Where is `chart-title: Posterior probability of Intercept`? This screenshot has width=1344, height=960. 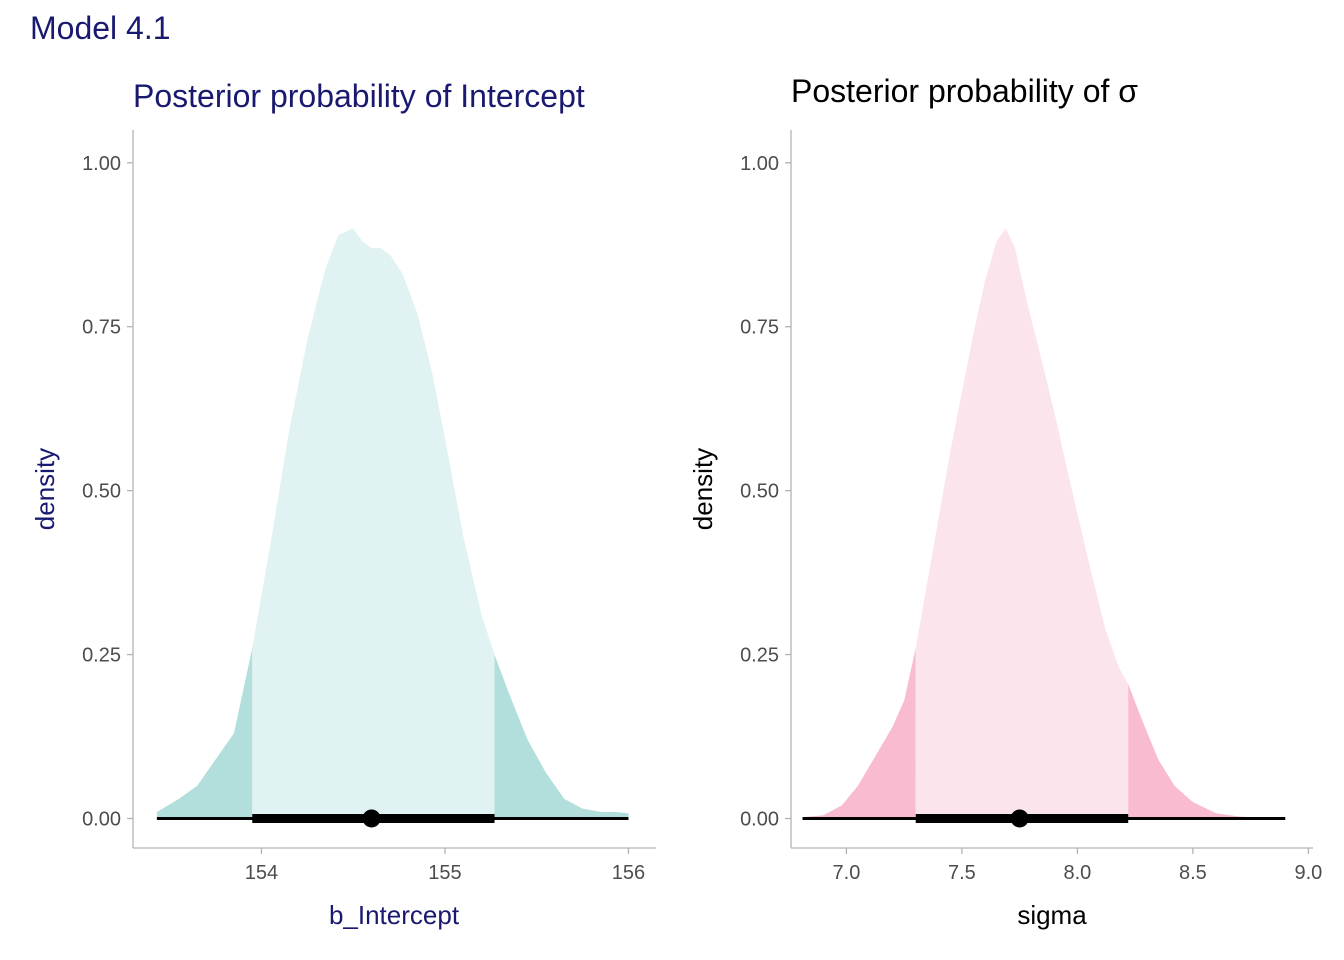
chart-title: Posterior probability of Intercept is located at coordinates (359, 96).